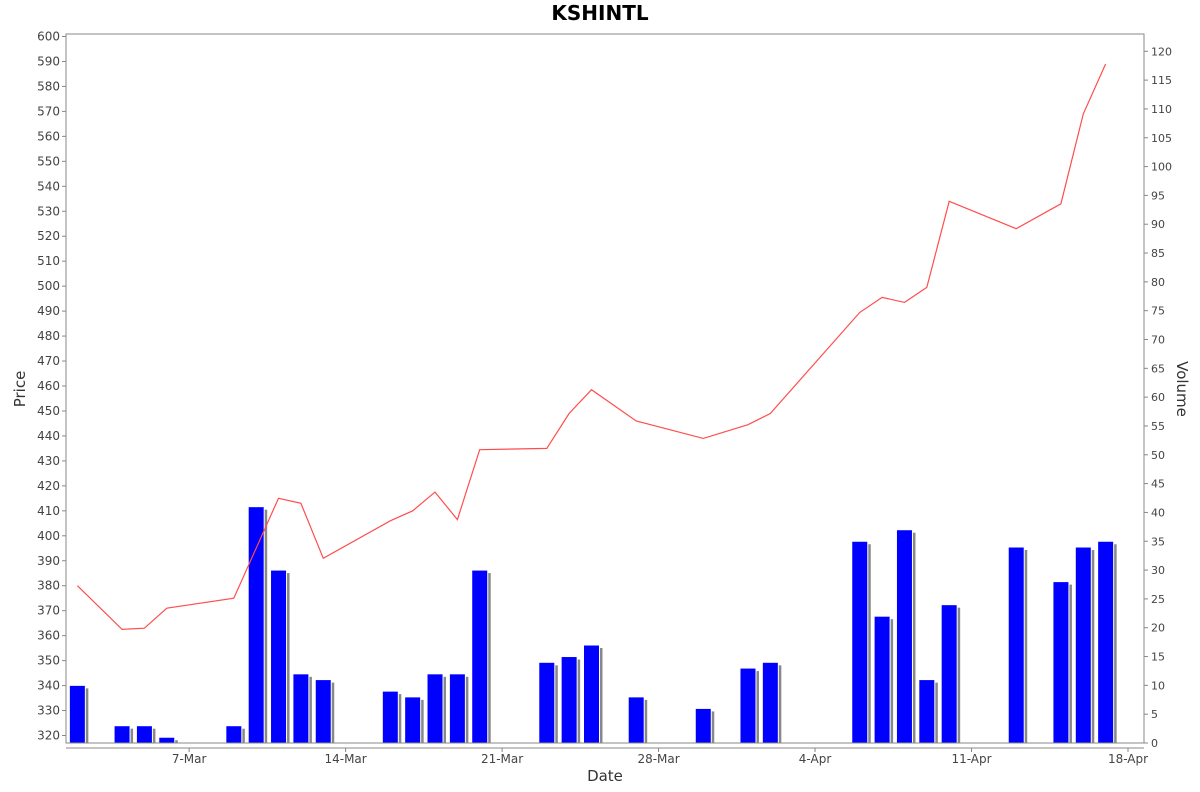 Image resolution: width=1200 pixels, height=792 pixels. Describe the element at coordinates (815, 759) in the screenshot. I see `date-tick-label: 4-Apr` at that location.